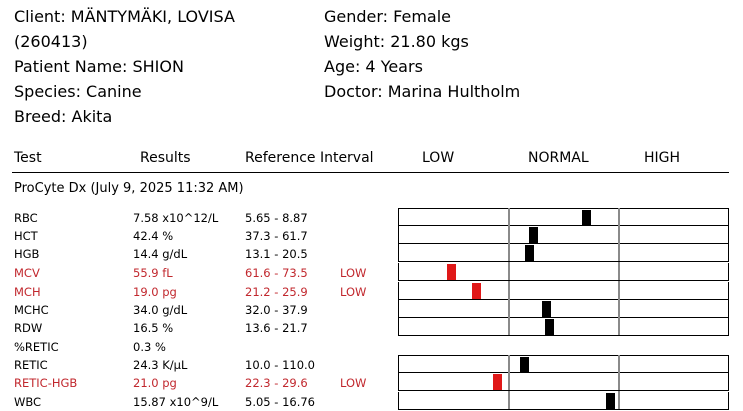  I want to click on result-row: HGB 14.4 g/dL 13.1 - 20.5, so click(371, 252).